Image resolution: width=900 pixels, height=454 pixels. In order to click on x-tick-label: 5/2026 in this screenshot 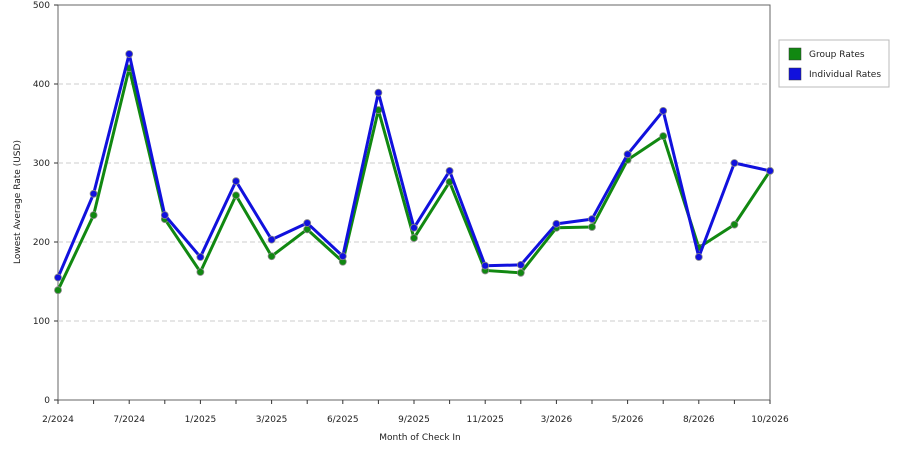, I will do `click(628, 420)`.